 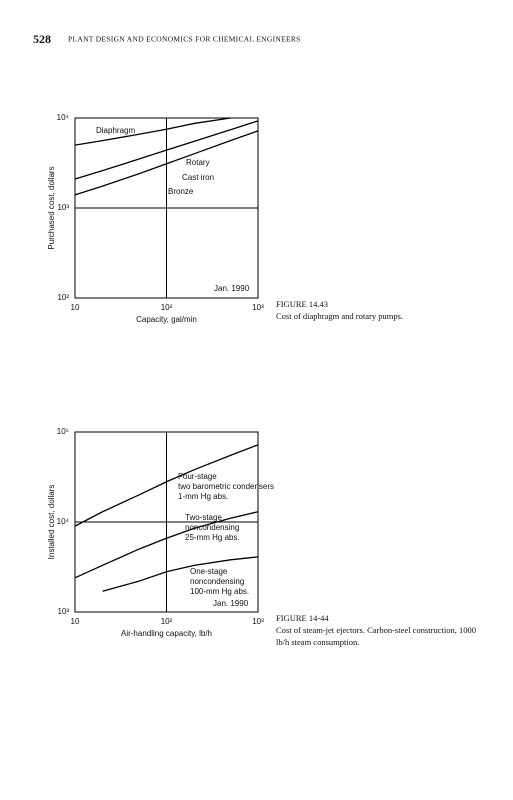 I want to click on y-axis-title: Purchased cost, dollars, so click(x=51, y=207).